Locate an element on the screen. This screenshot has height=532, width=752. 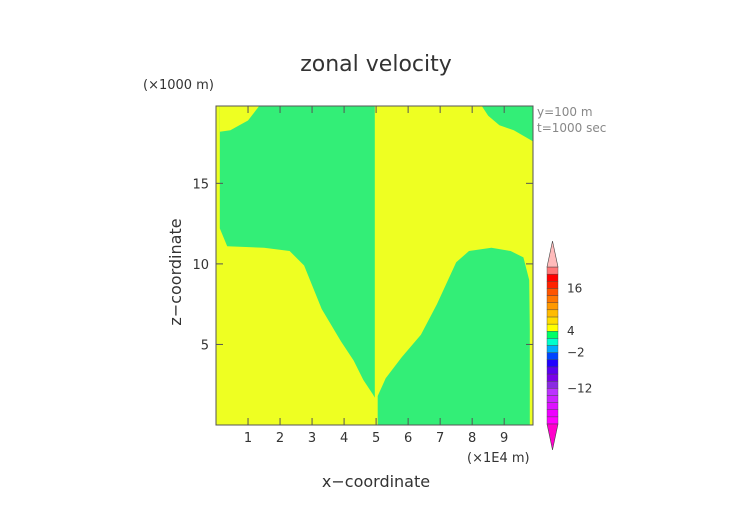
x-tick-label: 1 is located at coordinates (248, 438).